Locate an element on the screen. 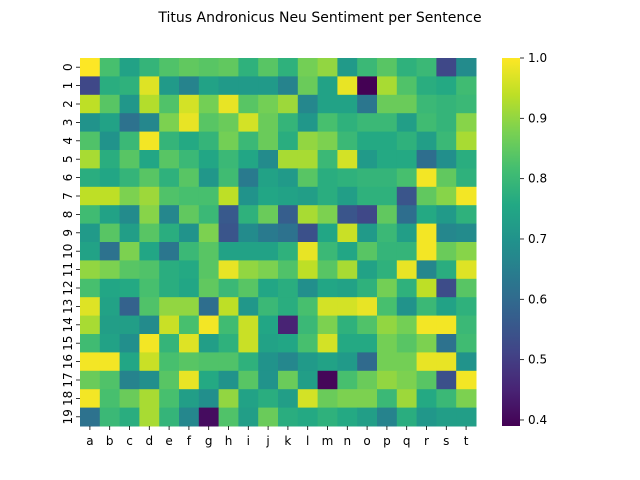 The width and height of the screenshot is (640, 480). heatmap-cell-13-k is located at coordinates (288, 307).